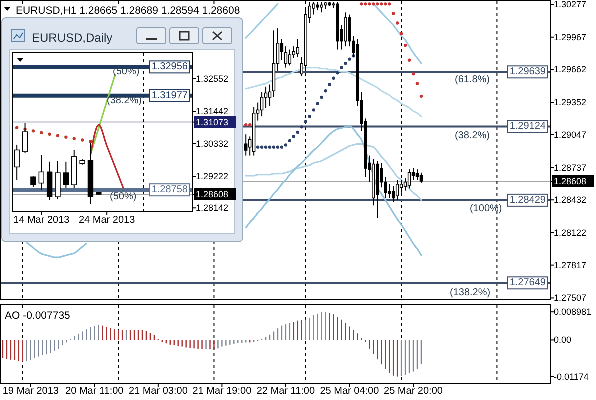  What do you see at coordinates (472, 136) in the screenshot?
I see `annotation: (38.2%)` at bounding box center [472, 136].